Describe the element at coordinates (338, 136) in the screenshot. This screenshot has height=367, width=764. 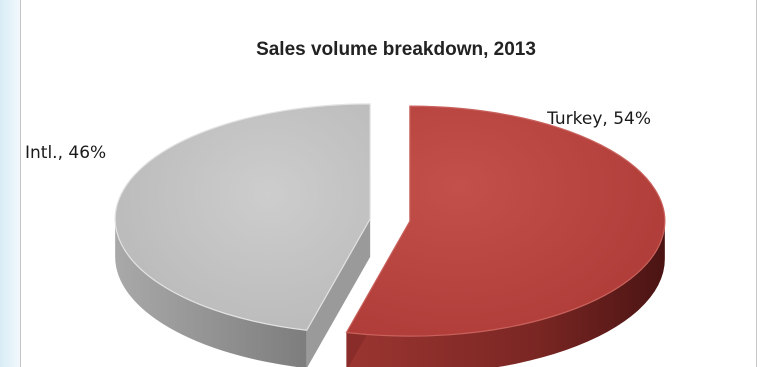
I see `data-labels: Turkey, 54% Intl., 46%` at that location.